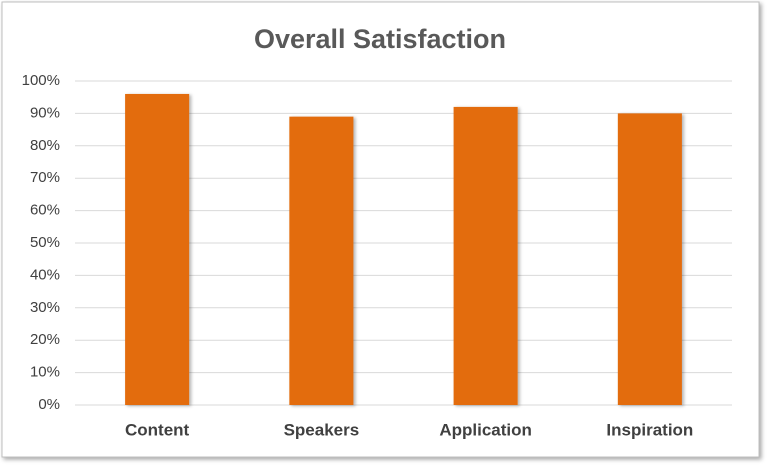 This screenshot has height=467, width=767. Describe the element at coordinates (41, 80) in the screenshot. I see `y-tick-label: 100%` at that location.